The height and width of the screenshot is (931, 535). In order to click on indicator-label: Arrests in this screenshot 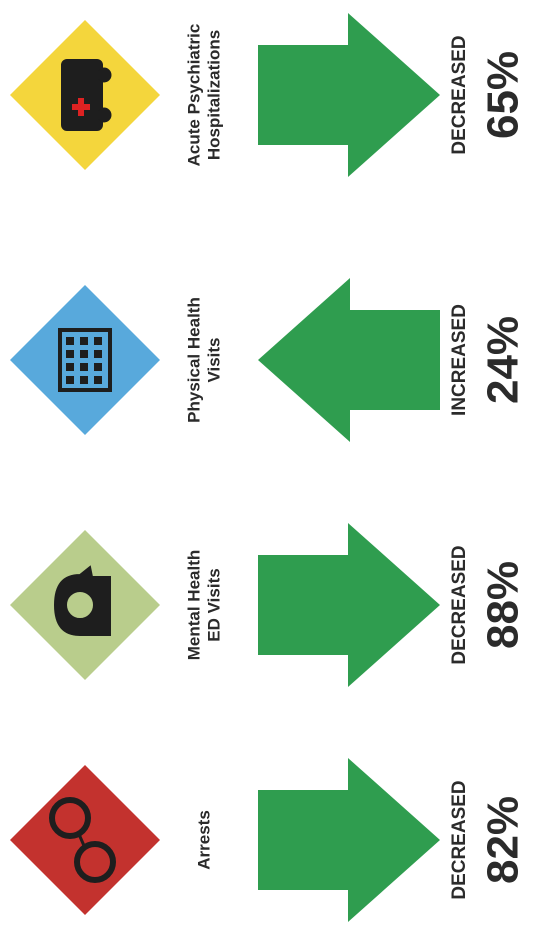, I will do `click(203, 840)`.